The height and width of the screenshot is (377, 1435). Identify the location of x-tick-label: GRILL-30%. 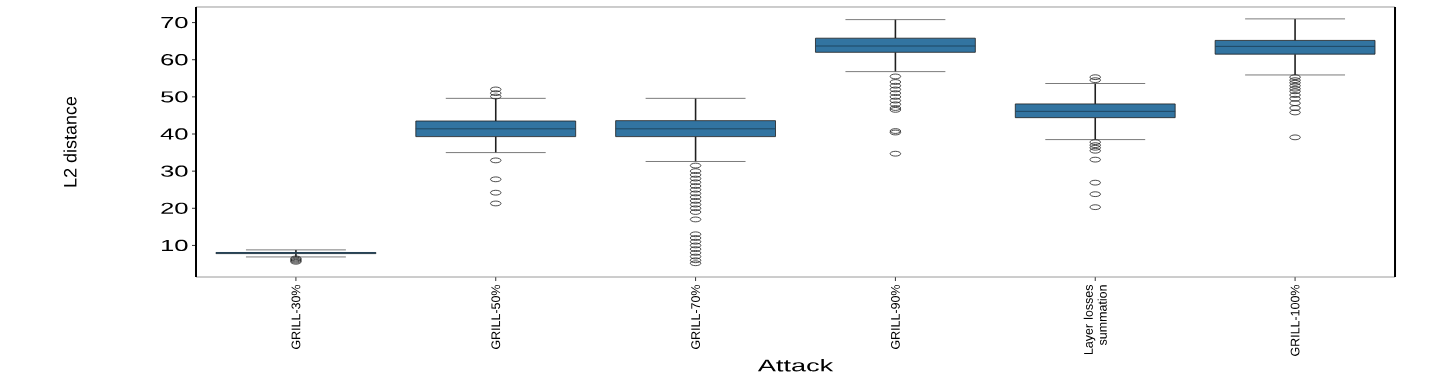
(296, 316).